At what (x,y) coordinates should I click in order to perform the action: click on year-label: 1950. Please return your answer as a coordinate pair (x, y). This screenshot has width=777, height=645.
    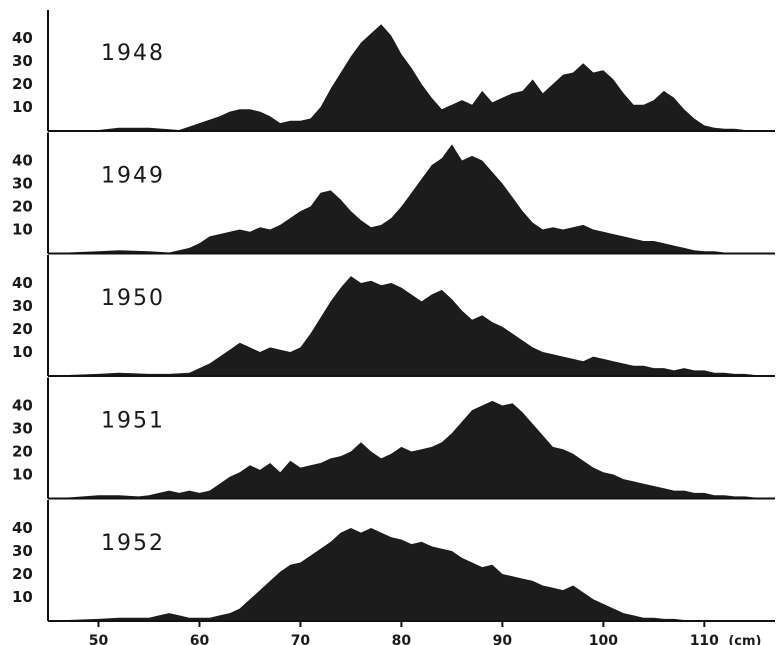
    Looking at the image, I should click on (133, 298).